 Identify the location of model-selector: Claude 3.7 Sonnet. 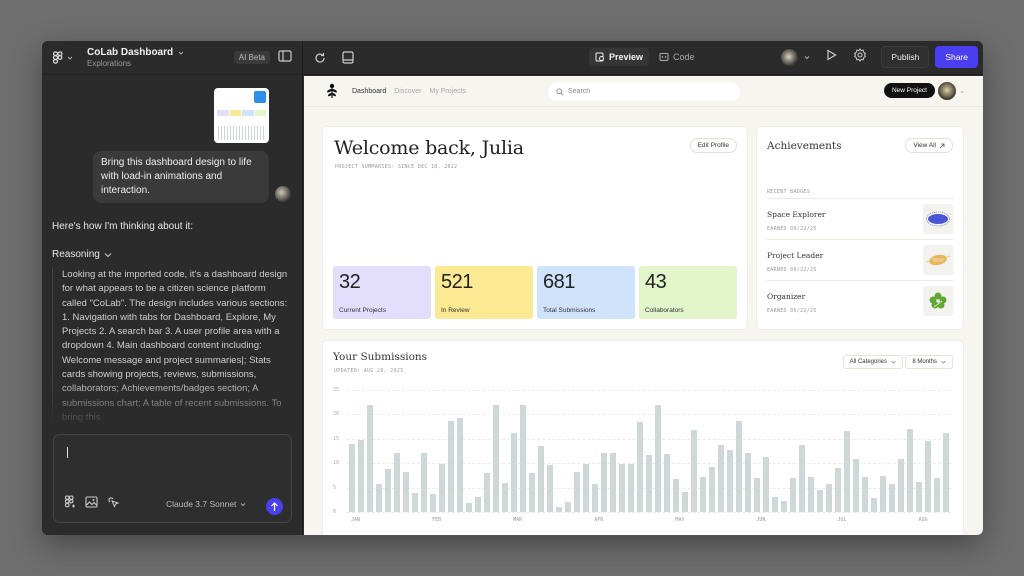
(206, 504).